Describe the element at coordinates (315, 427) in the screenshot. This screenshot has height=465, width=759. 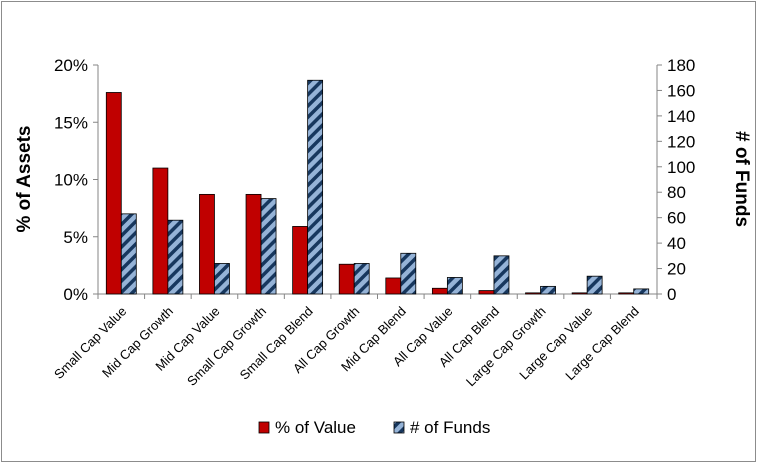
I see `legend-label-value: % of Value` at that location.